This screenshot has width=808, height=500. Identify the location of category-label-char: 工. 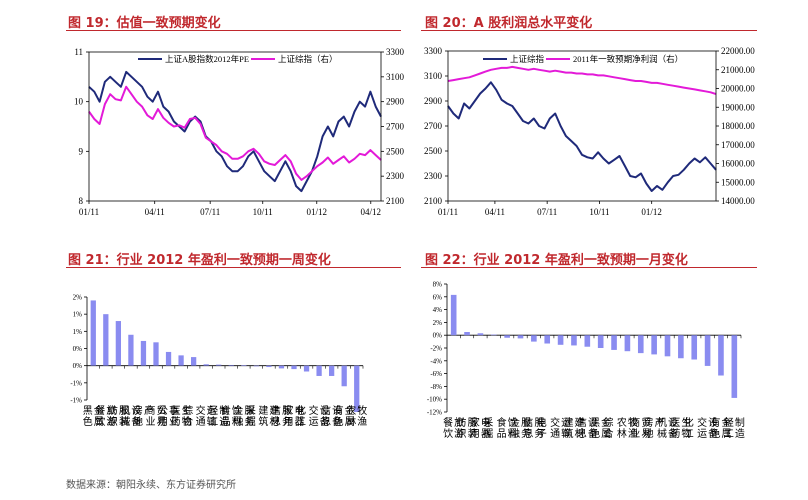
(729, 434).